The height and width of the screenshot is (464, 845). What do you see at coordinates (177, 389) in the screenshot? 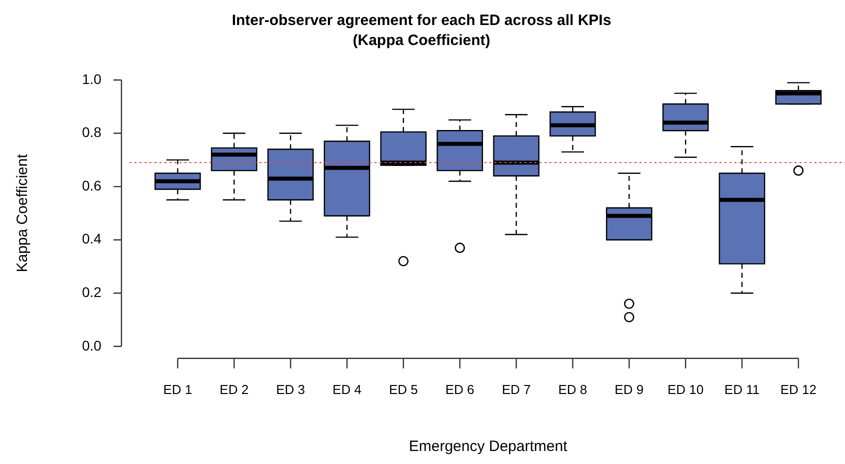
I see `x-tick-label: ED 1` at bounding box center [177, 389].